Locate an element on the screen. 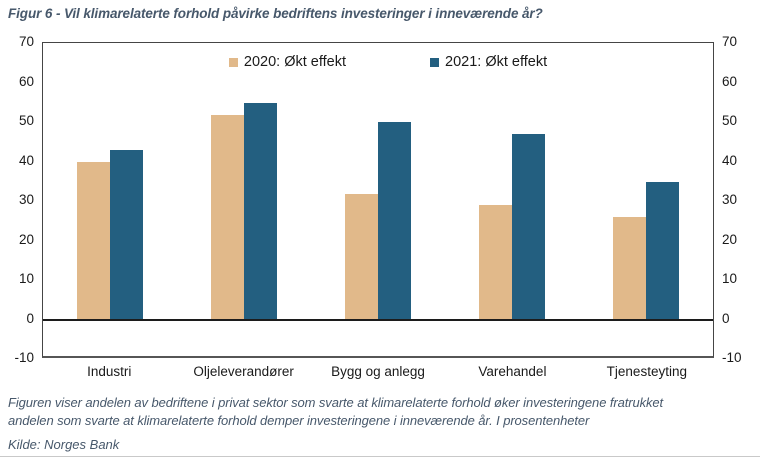 This screenshot has height=459, width=760. bar-group-bygg-og-anlegg is located at coordinates (378, 181).